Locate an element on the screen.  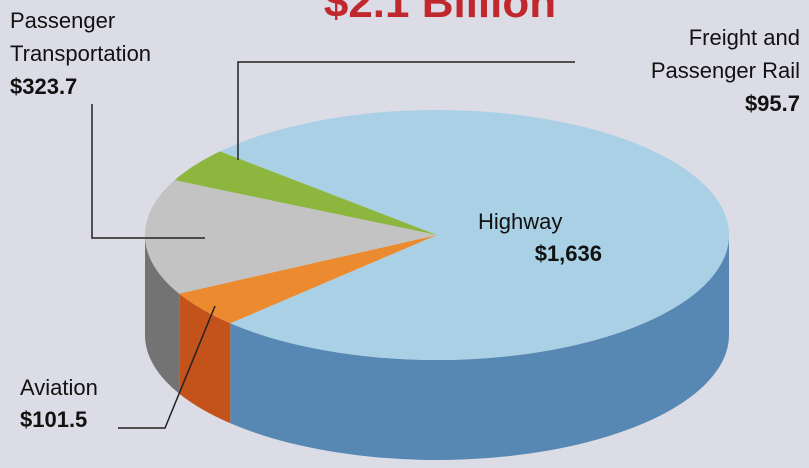
label-value: $1,636 is located at coordinates (568, 253).